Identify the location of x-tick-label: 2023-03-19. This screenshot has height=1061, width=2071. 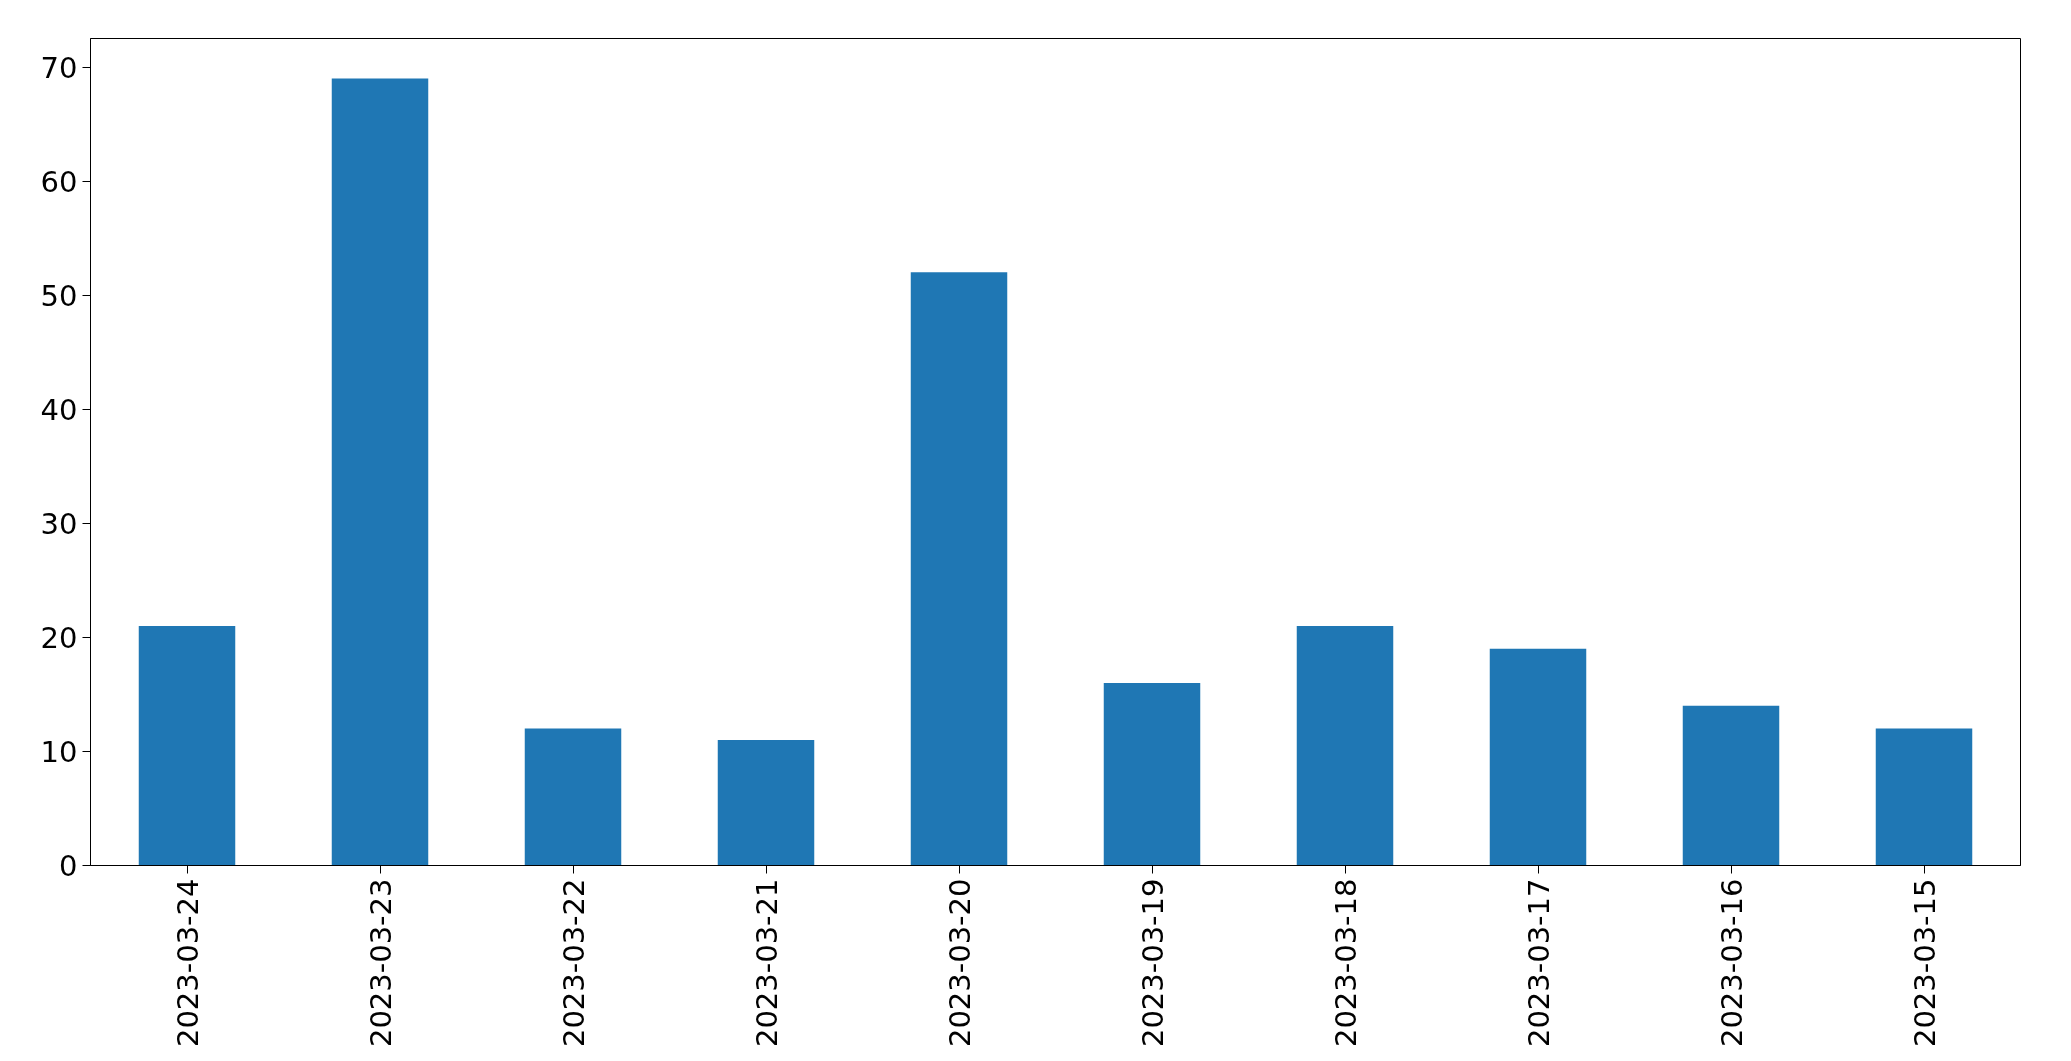
(1152, 963).